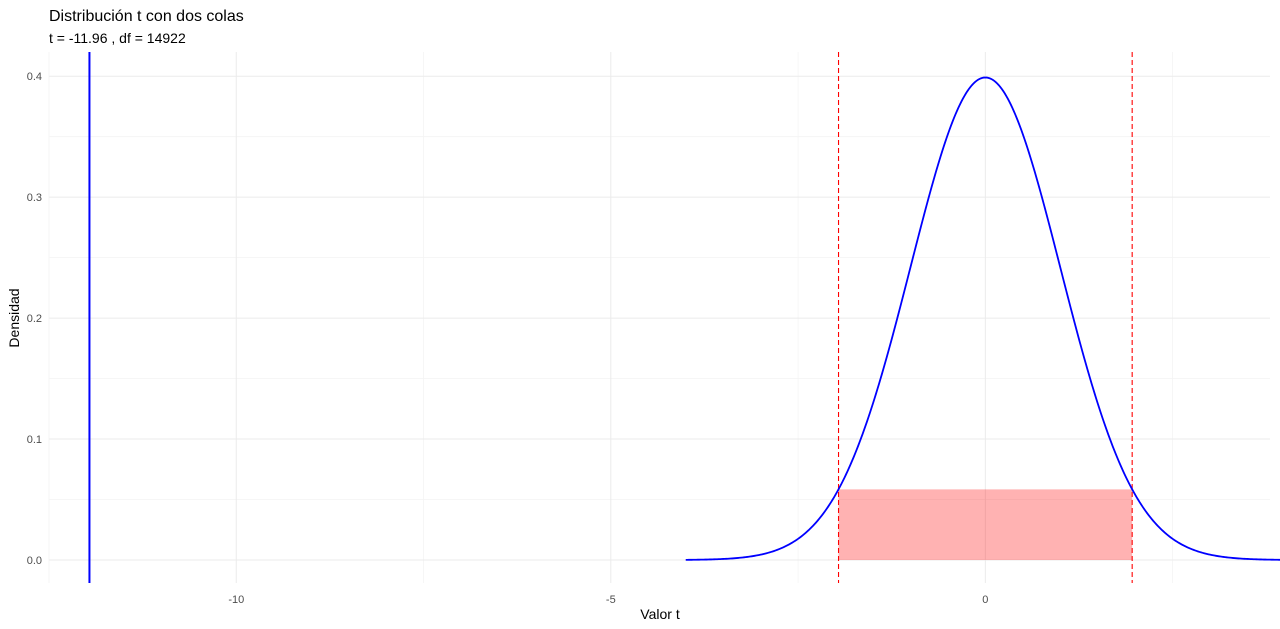  What do you see at coordinates (34, 77) in the screenshot?
I see `y-tick-label: 0.4` at bounding box center [34, 77].